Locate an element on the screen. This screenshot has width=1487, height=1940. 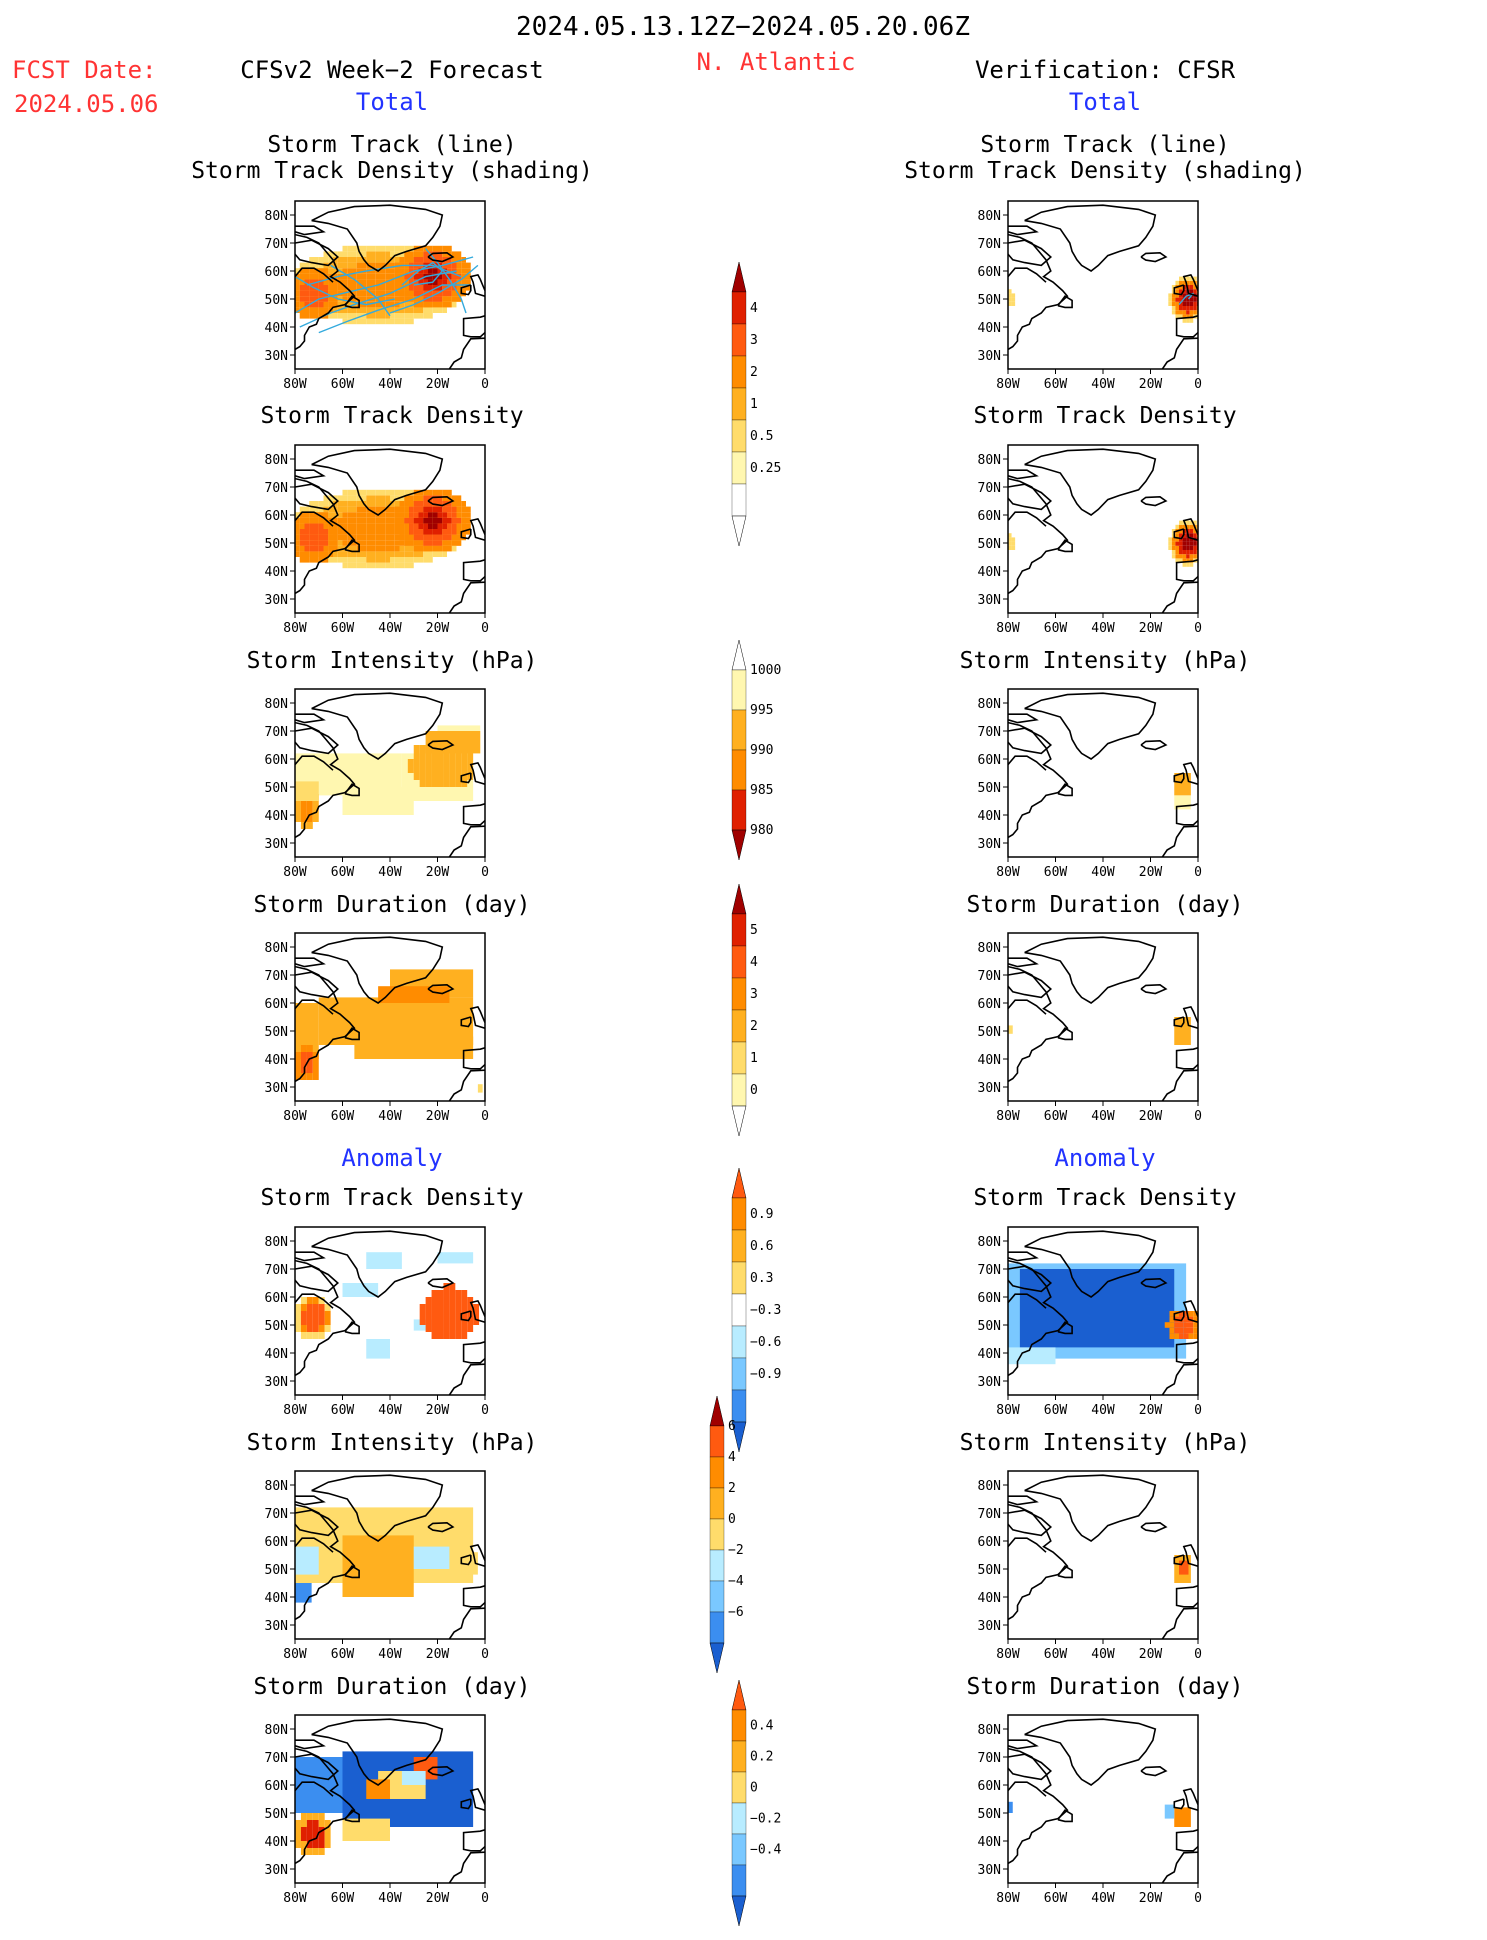
forecast-column-title: CFSv2 Week−2 Forecast is located at coordinates (392, 70).